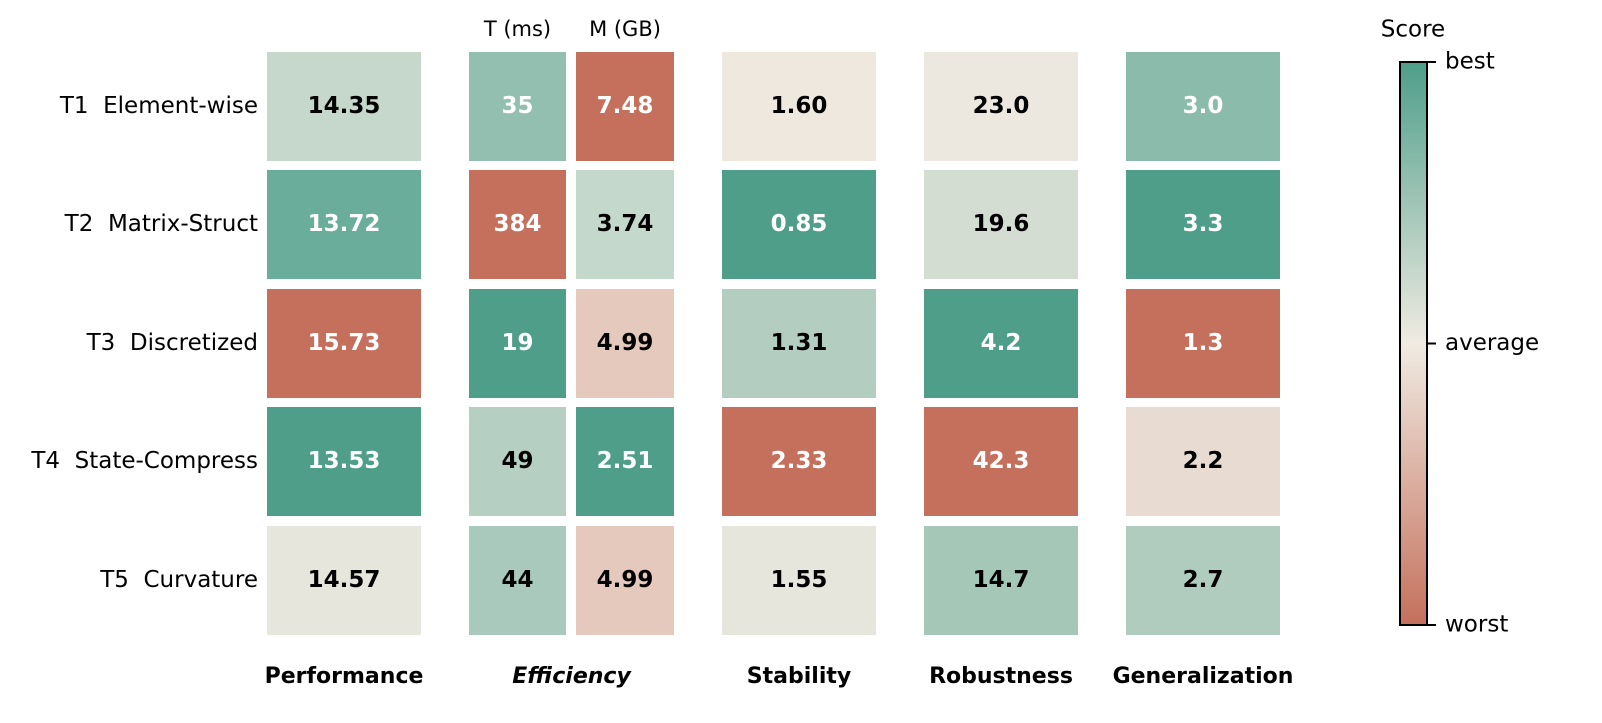  Describe the element at coordinates (1203, 676) in the screenshot. I see `group-label: Generalization` at that location.